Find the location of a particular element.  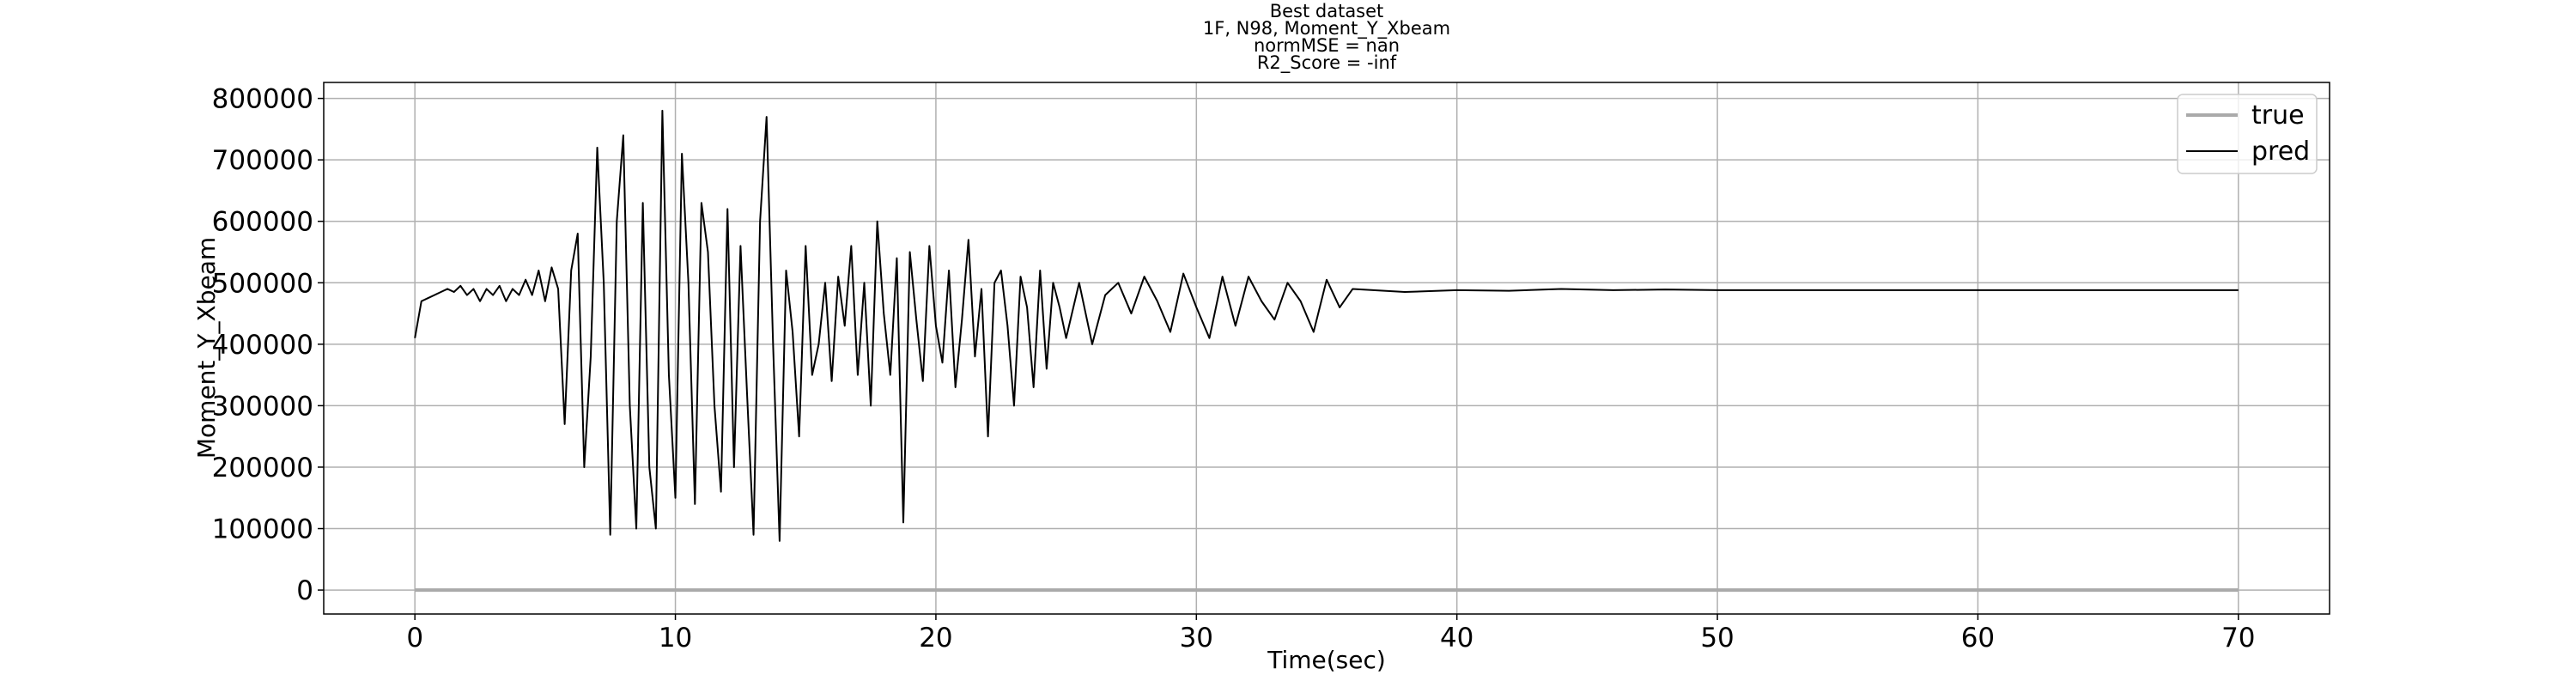

y-tick-label: 800000 is located at coordinates (262, 99).